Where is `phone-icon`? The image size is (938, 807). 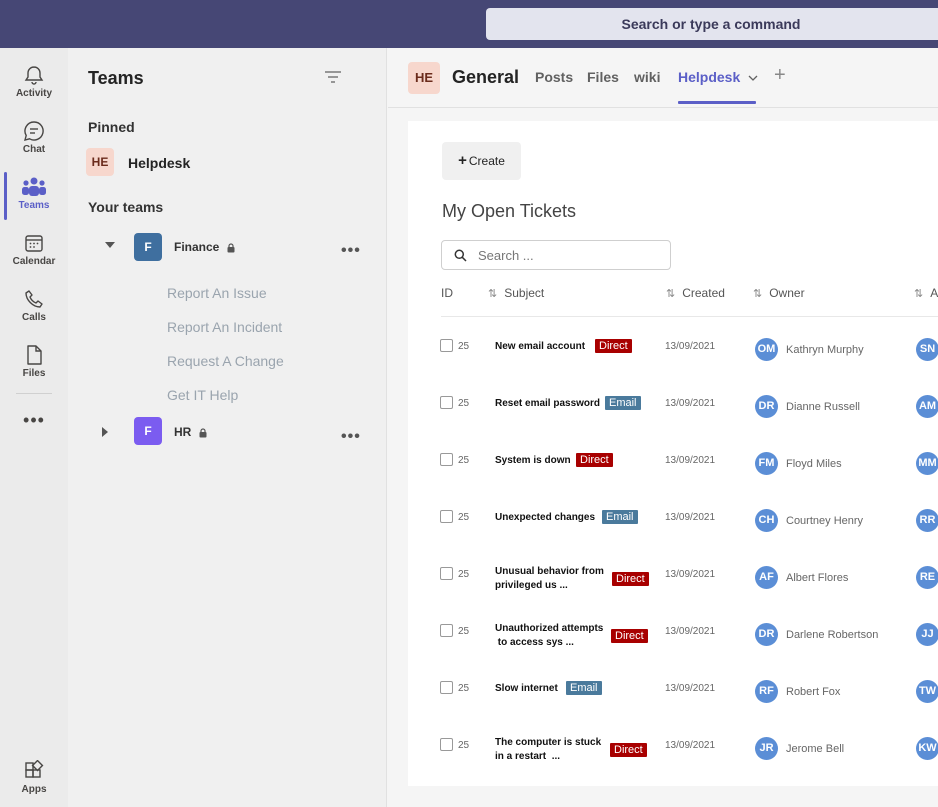
phone-icon is located at coordinates (34, 299).